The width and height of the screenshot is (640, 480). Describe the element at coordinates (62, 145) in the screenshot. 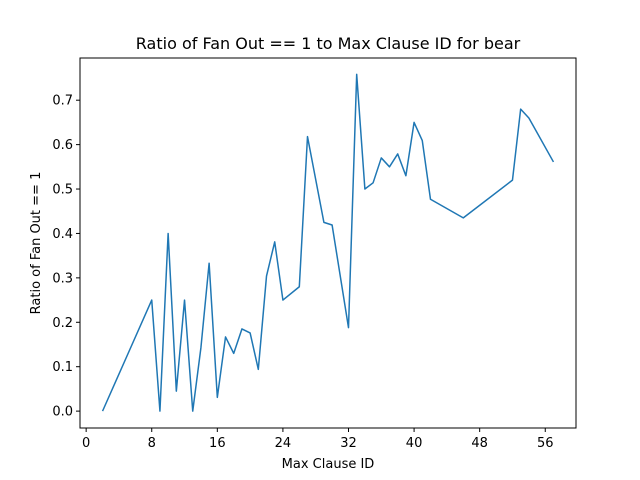

I see `y-tick-label: 0.6` at that location.